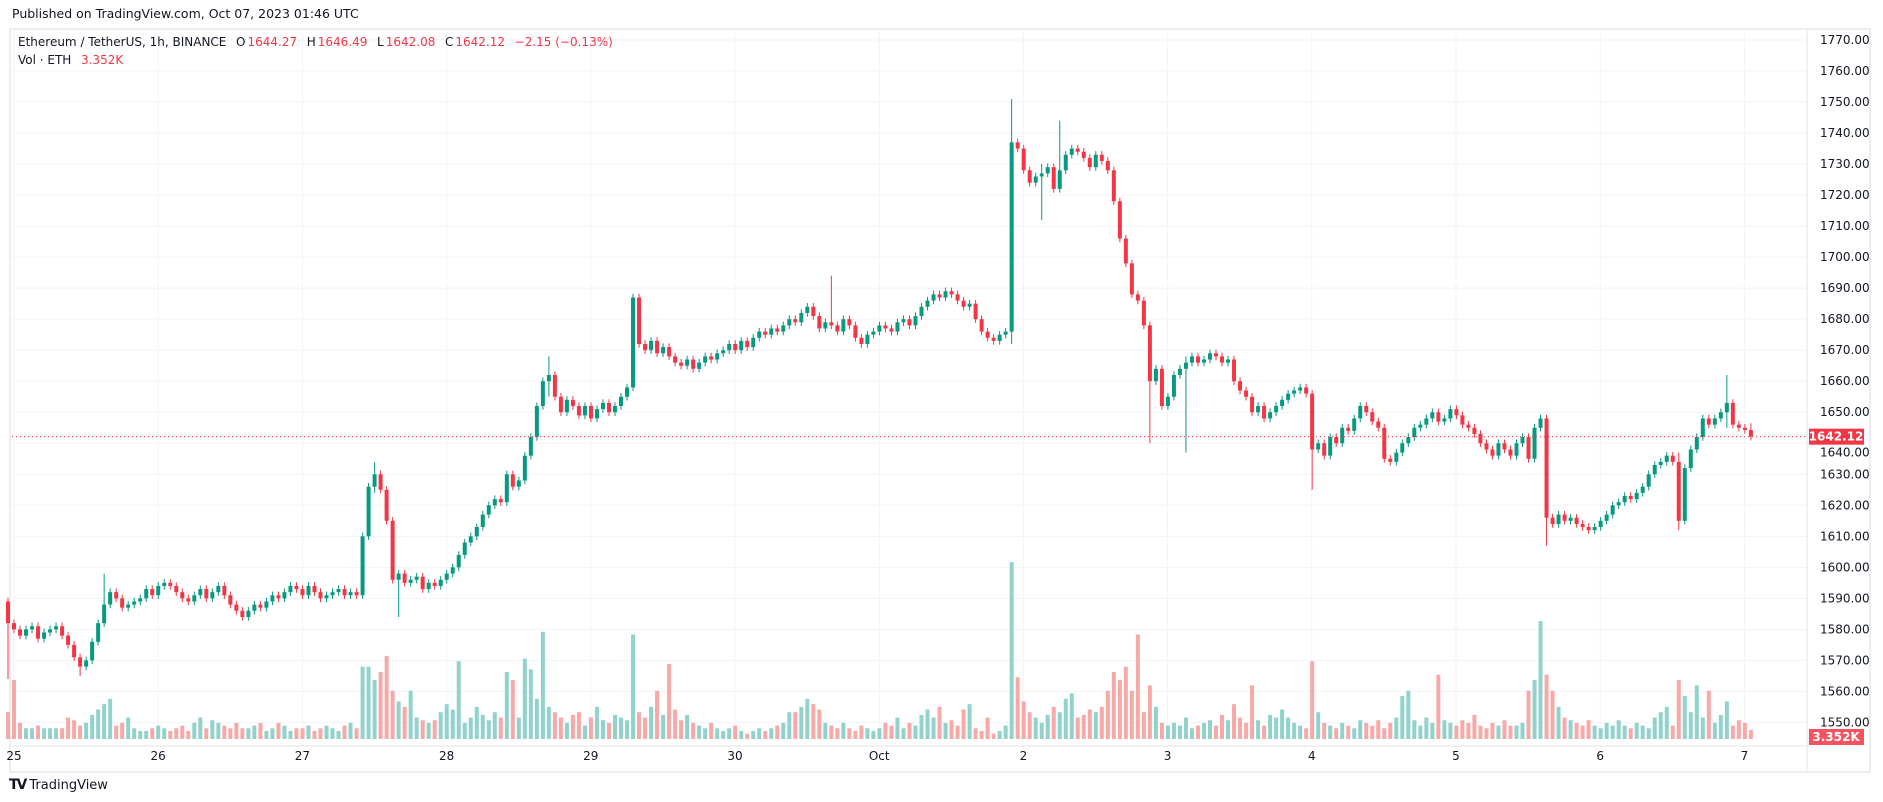 Image resolution: width=1883 pixels, height=802 pixels. What do you see at coordinates (58, 785) in the screenshot?
I see `tradingview-logo: TV TradingView` at bounding box center [58, 785].